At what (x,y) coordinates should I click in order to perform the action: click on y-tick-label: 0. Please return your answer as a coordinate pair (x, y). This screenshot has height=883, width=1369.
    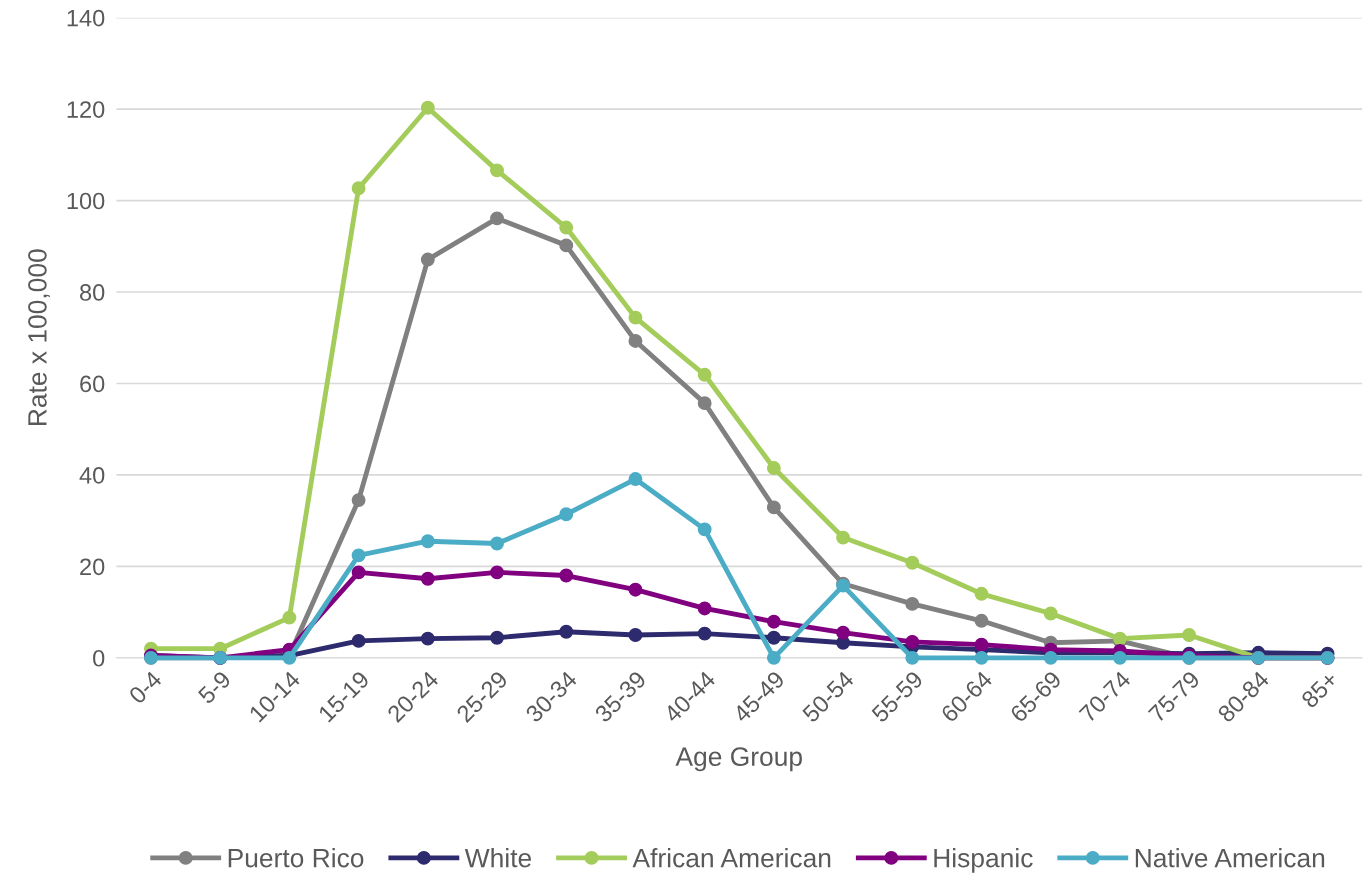
    Looking at the image, I should click on (99, 658).